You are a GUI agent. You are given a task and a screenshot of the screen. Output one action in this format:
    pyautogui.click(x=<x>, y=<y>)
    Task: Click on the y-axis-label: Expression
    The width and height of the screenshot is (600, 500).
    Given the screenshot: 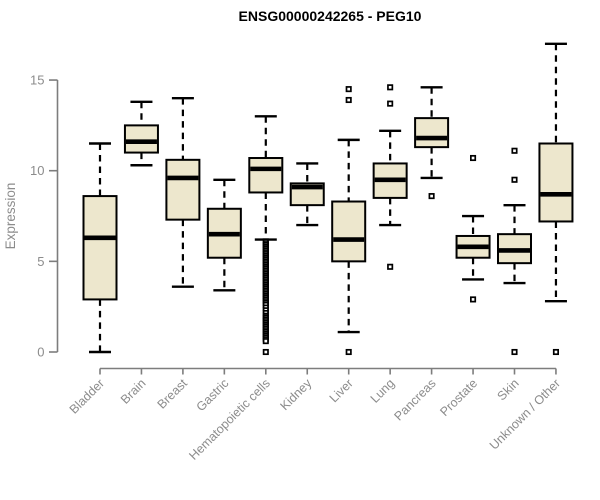 What is the action you would take?
    pyautogui.click(x=10, y=216)
    